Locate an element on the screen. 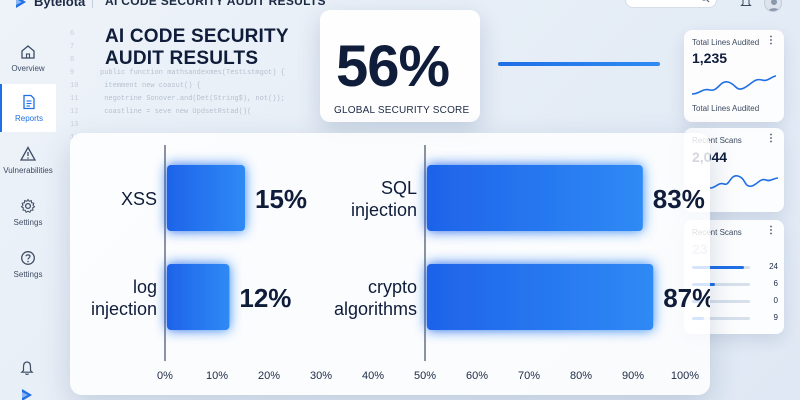  bar-xss is located at coordinates (206, 198).